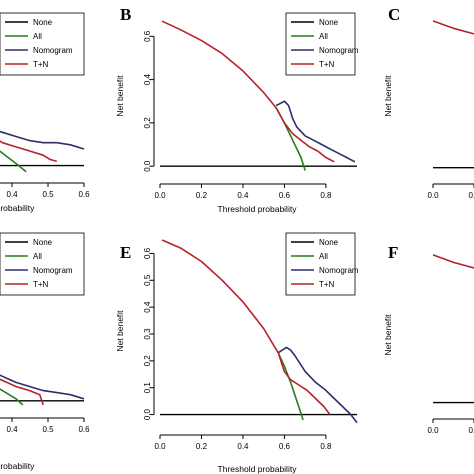  I want to click on panel-a: 0.4 0.5 0.6 probability None All Nomogram T+N, so click(45, 112).